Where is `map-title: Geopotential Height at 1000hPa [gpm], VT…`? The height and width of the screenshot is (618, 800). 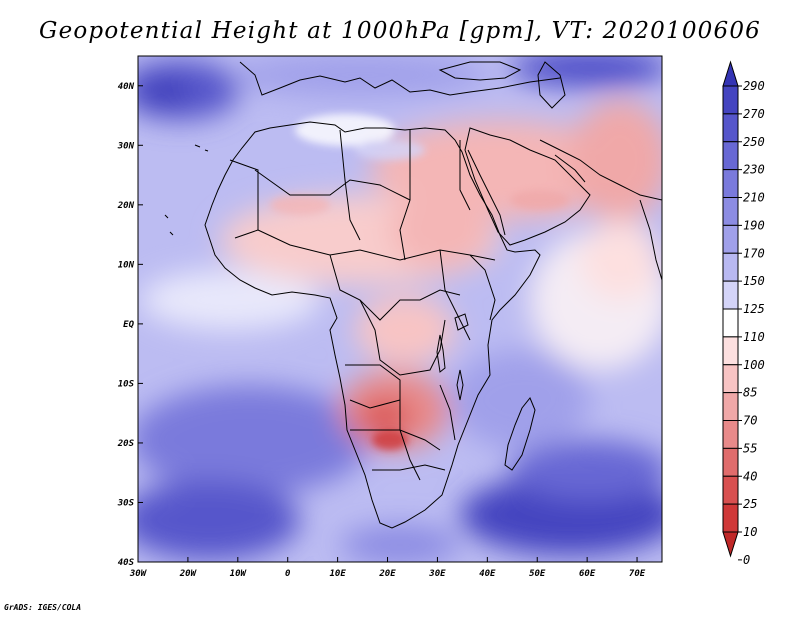
map-title: Geopotential Height at 1000hPa [gpm], VT… is located at coordinates (400, 31).